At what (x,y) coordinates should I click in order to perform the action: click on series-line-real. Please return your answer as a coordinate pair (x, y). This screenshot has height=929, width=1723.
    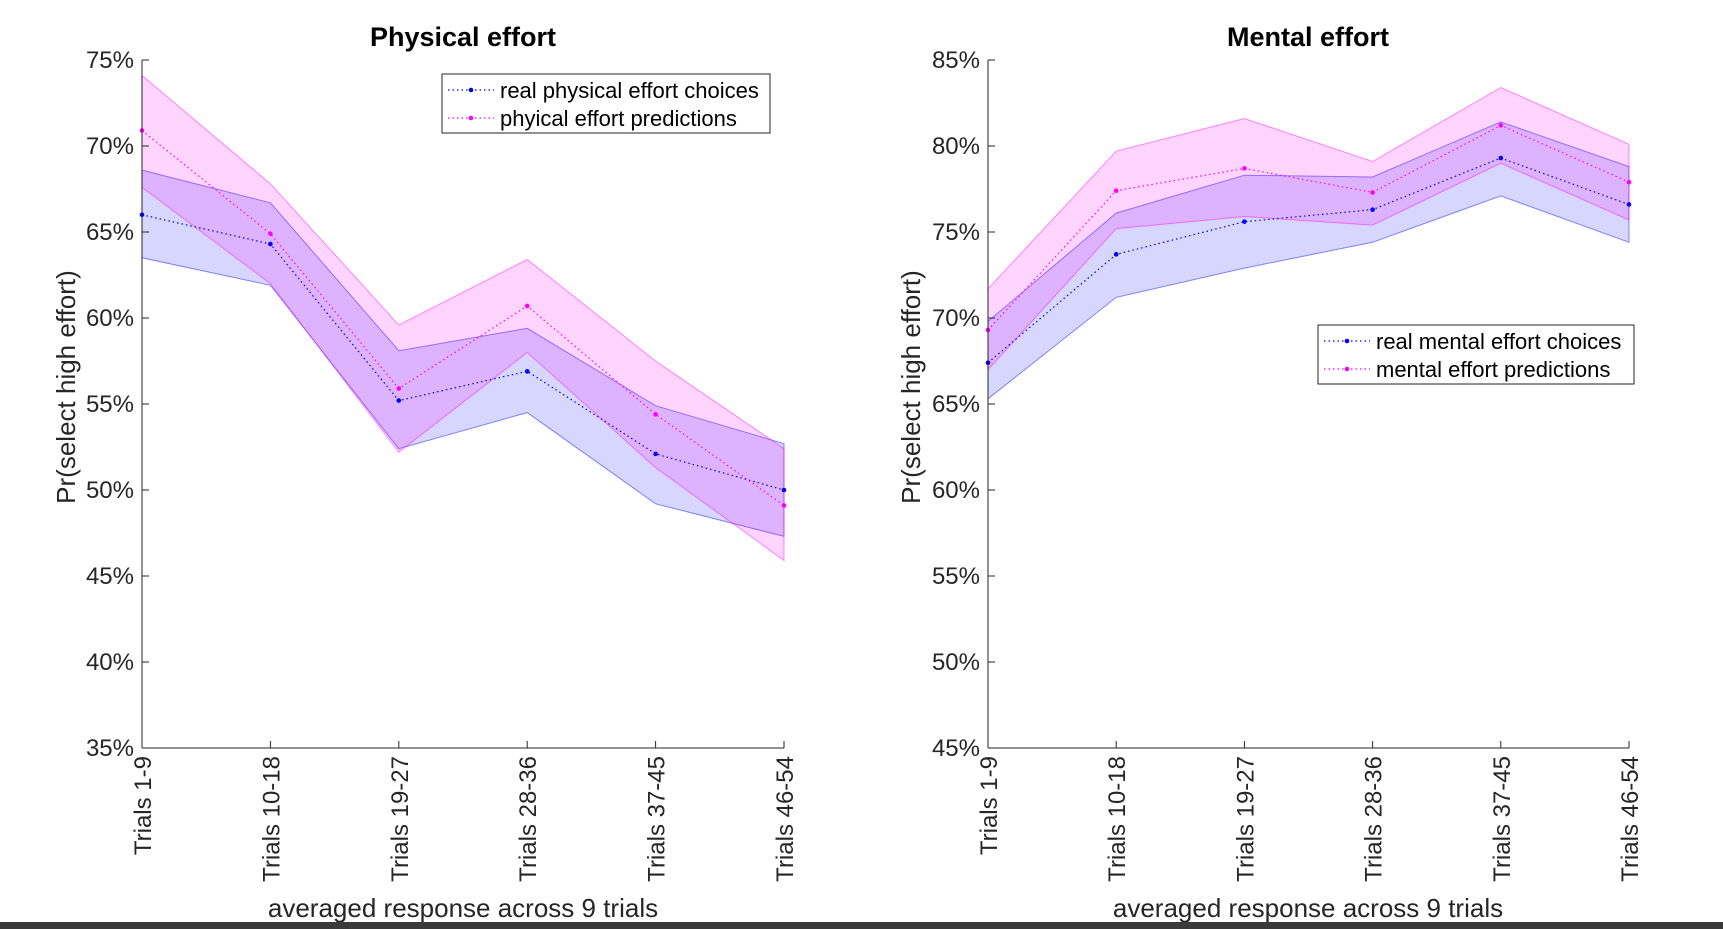
    Looking at the image, I should click on (1308, 260).